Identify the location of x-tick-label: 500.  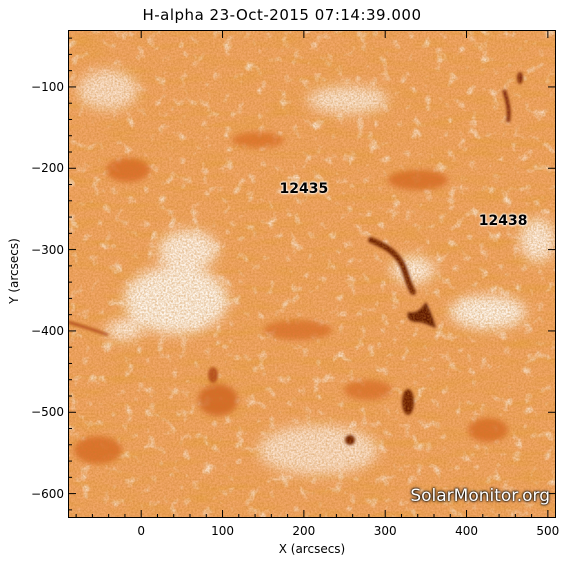
(548, 531).